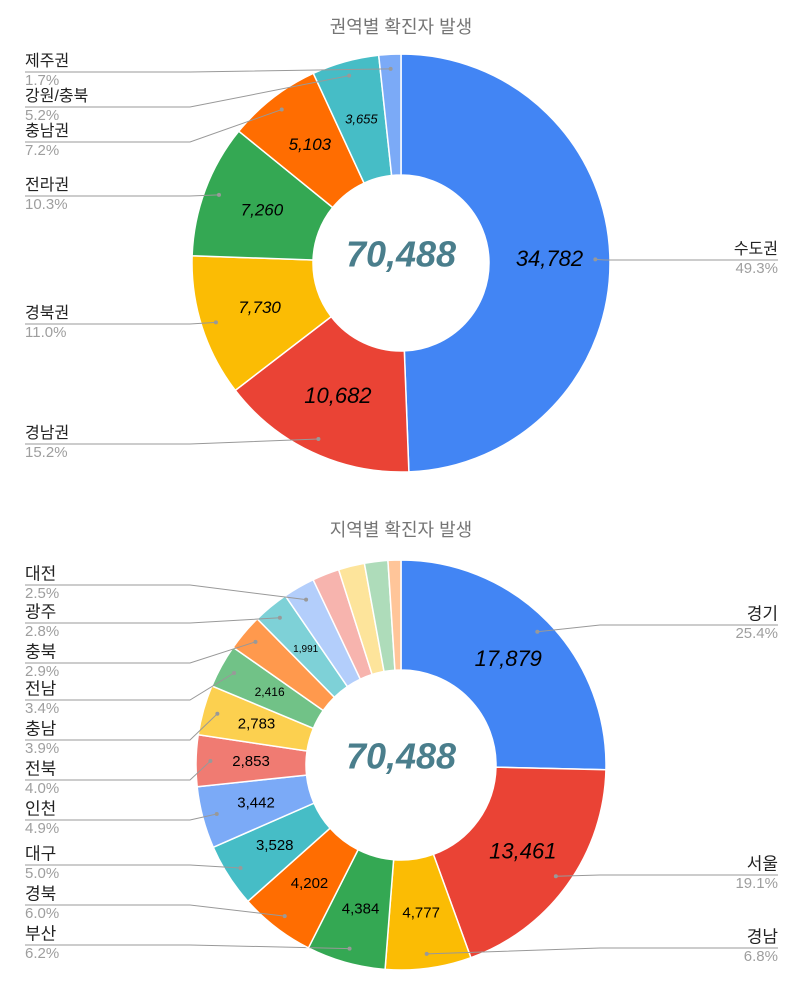 The height and width of the screenshot is (994, 803). Describe the element at coordinates (40, 768) in the screenshot. I see `category-label: 전북` at that location.